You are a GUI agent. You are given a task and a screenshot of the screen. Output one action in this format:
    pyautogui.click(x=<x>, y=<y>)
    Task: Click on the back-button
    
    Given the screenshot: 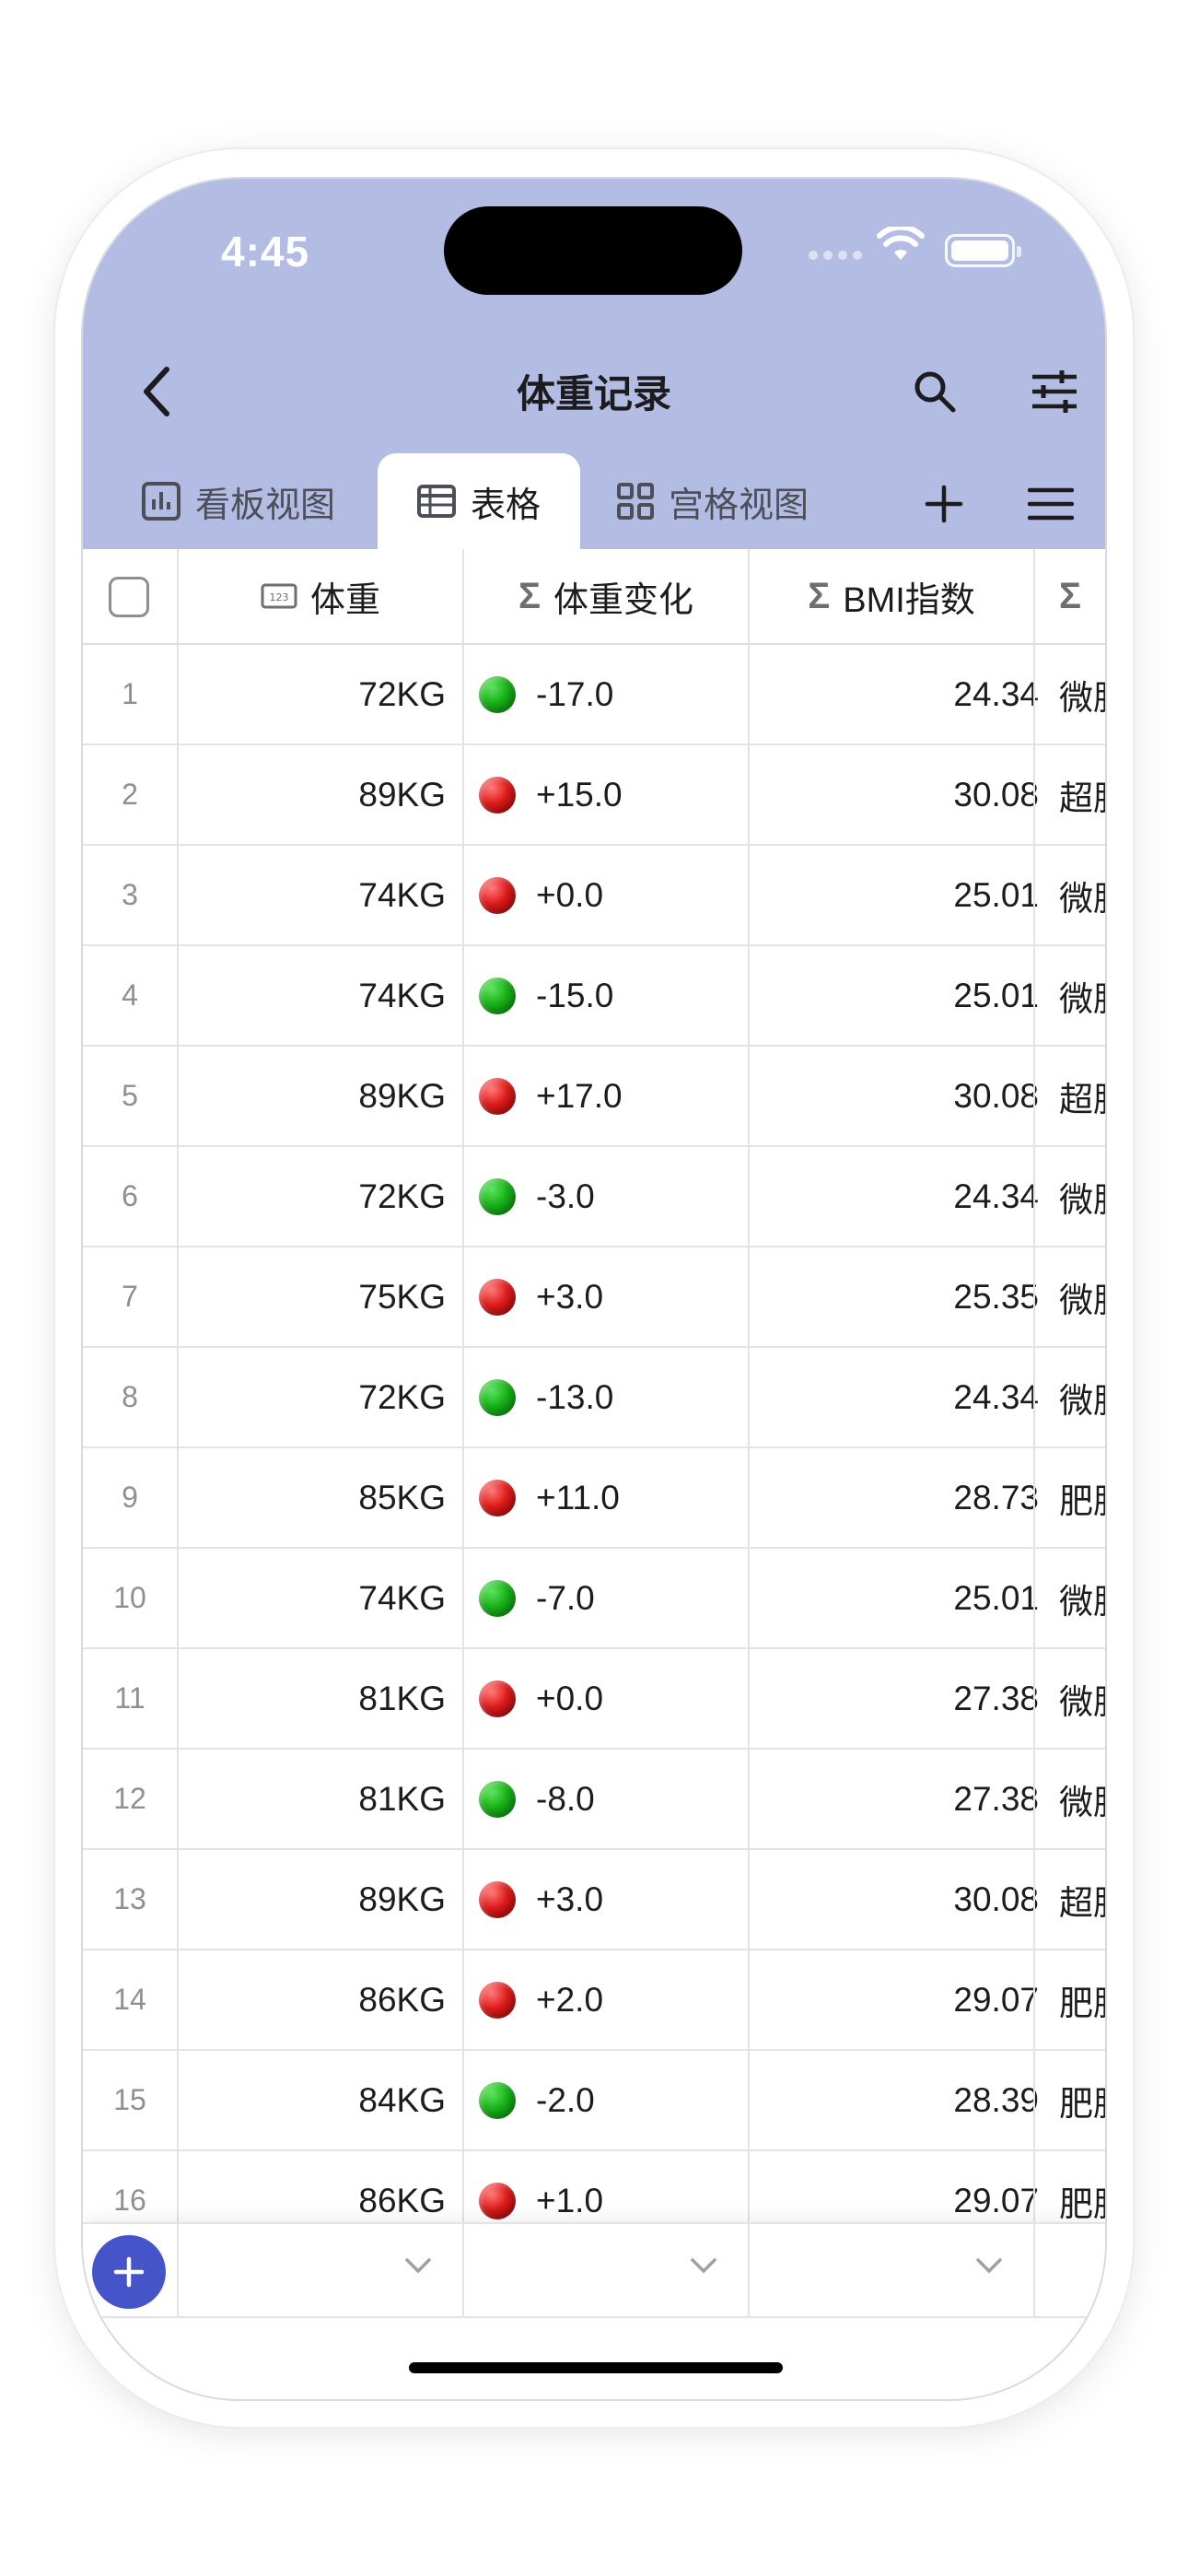 What is the action you would take?
    pyautogui.click(x=156, y=391)
    